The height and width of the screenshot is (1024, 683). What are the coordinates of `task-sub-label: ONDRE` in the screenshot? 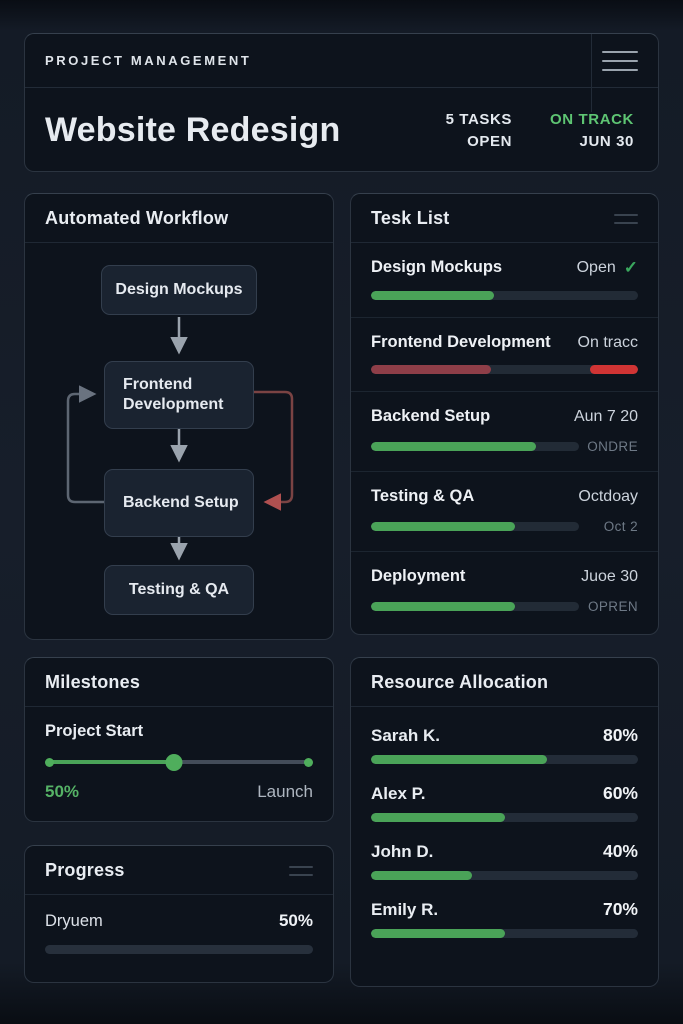 It's located at (612, 446).